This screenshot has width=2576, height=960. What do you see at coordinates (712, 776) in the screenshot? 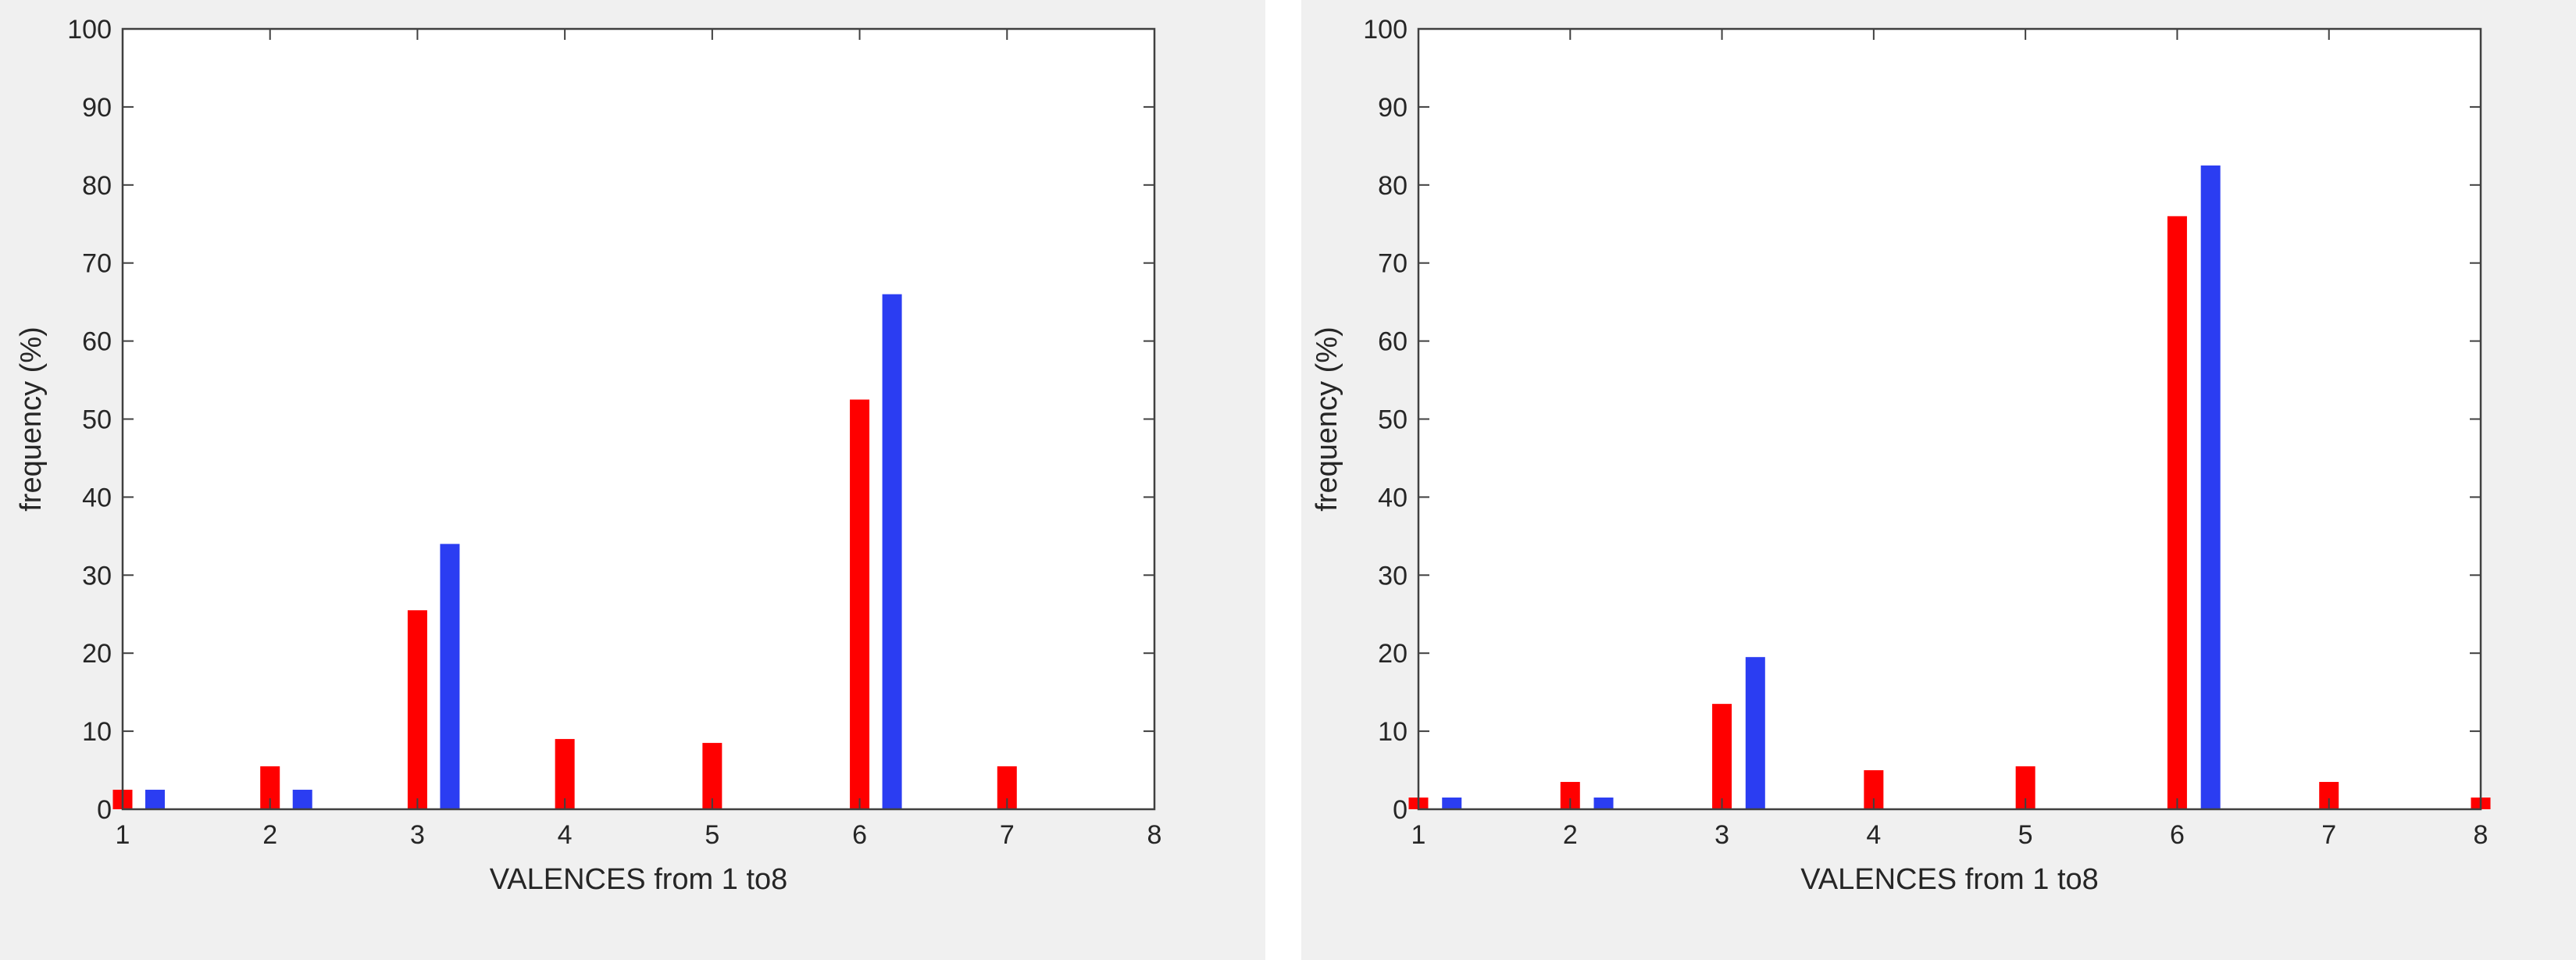
I see `bar-series-1-x5` at bounding box center [712, 776].